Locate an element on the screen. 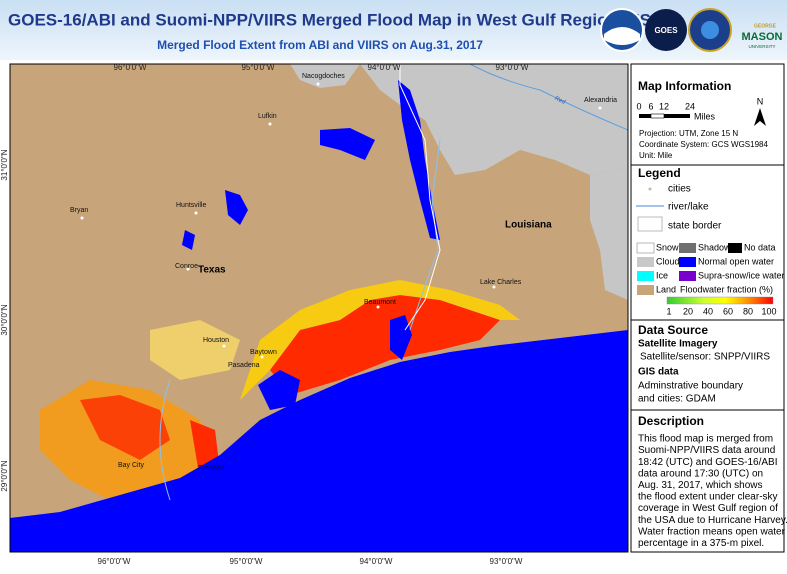  gmu-logo-text: UNIVERSITY is located at coordinates (761, 46).